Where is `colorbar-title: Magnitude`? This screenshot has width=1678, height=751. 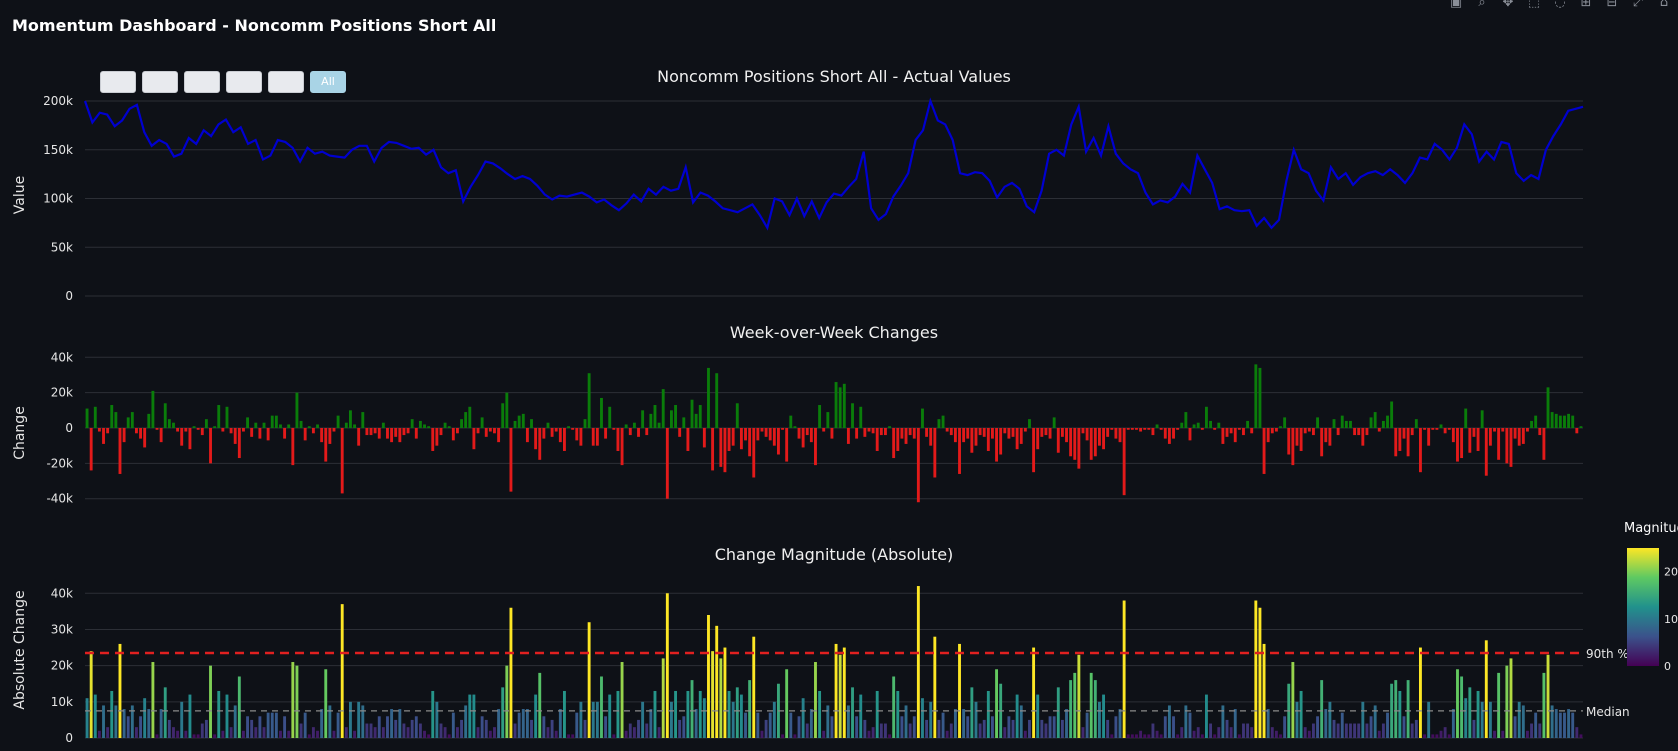 colorbar-title: Magnitude is located at coordinates (1651, 528).